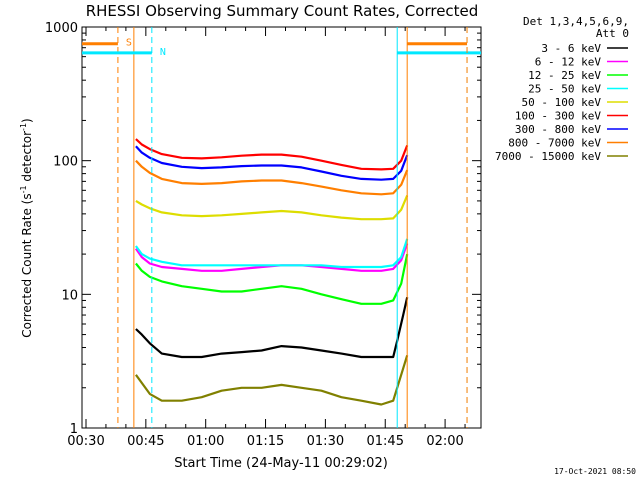 Image resolution: width=640 pixels, height=480 pixels. What do you see at coordinates (385, 441) in the screenshot?
I see `x-tick-label: 01:45` at bounding box center [385, 441].